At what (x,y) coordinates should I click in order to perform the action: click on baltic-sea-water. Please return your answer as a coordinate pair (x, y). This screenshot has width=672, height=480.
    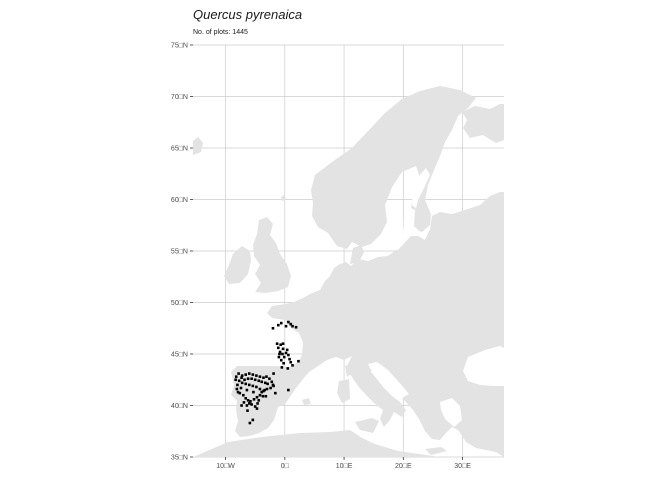
    Looking at the image, I should click on (406, 228).